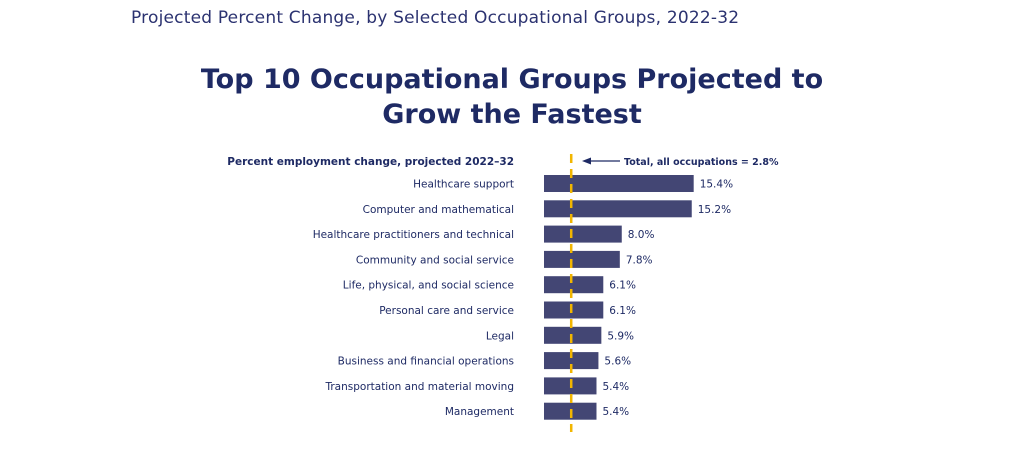 This screenshot has height=451, width=1024. Describe the element at coordinates (435, 260) in the screenshot. I see `category-label: Community and social service` at that location.